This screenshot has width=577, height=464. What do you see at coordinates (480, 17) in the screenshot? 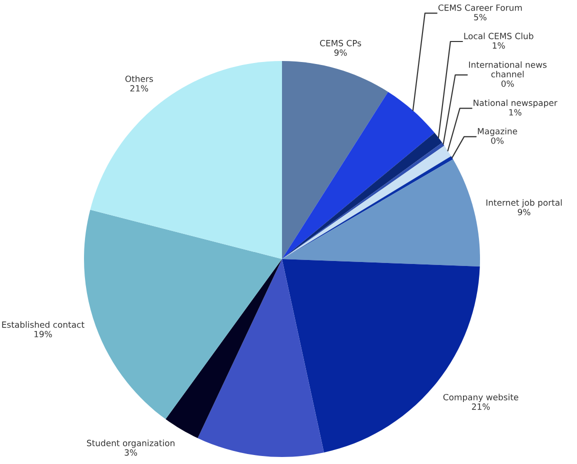
I see `data-label: 5%` at bounding box center [480, 17].